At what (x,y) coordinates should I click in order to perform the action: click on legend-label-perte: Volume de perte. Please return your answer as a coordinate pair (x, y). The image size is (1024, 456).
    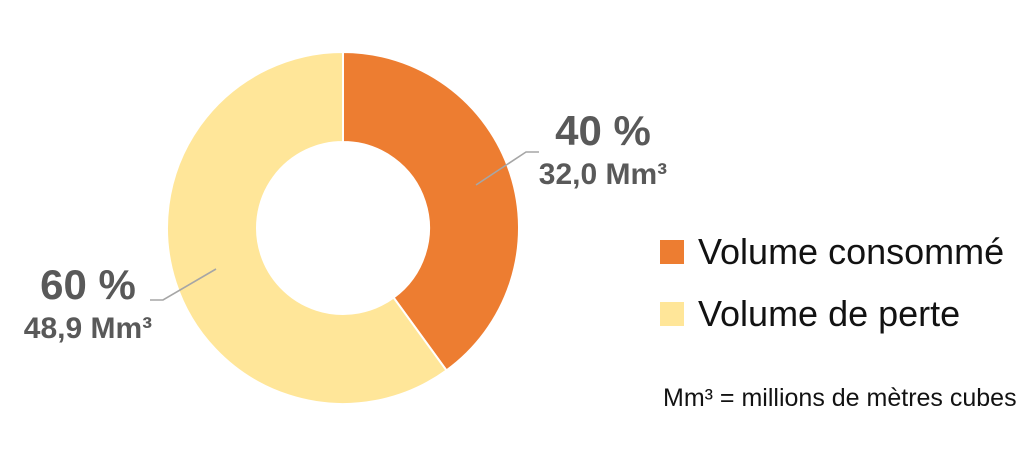
    Looking at the image, I should click on (829, 313).